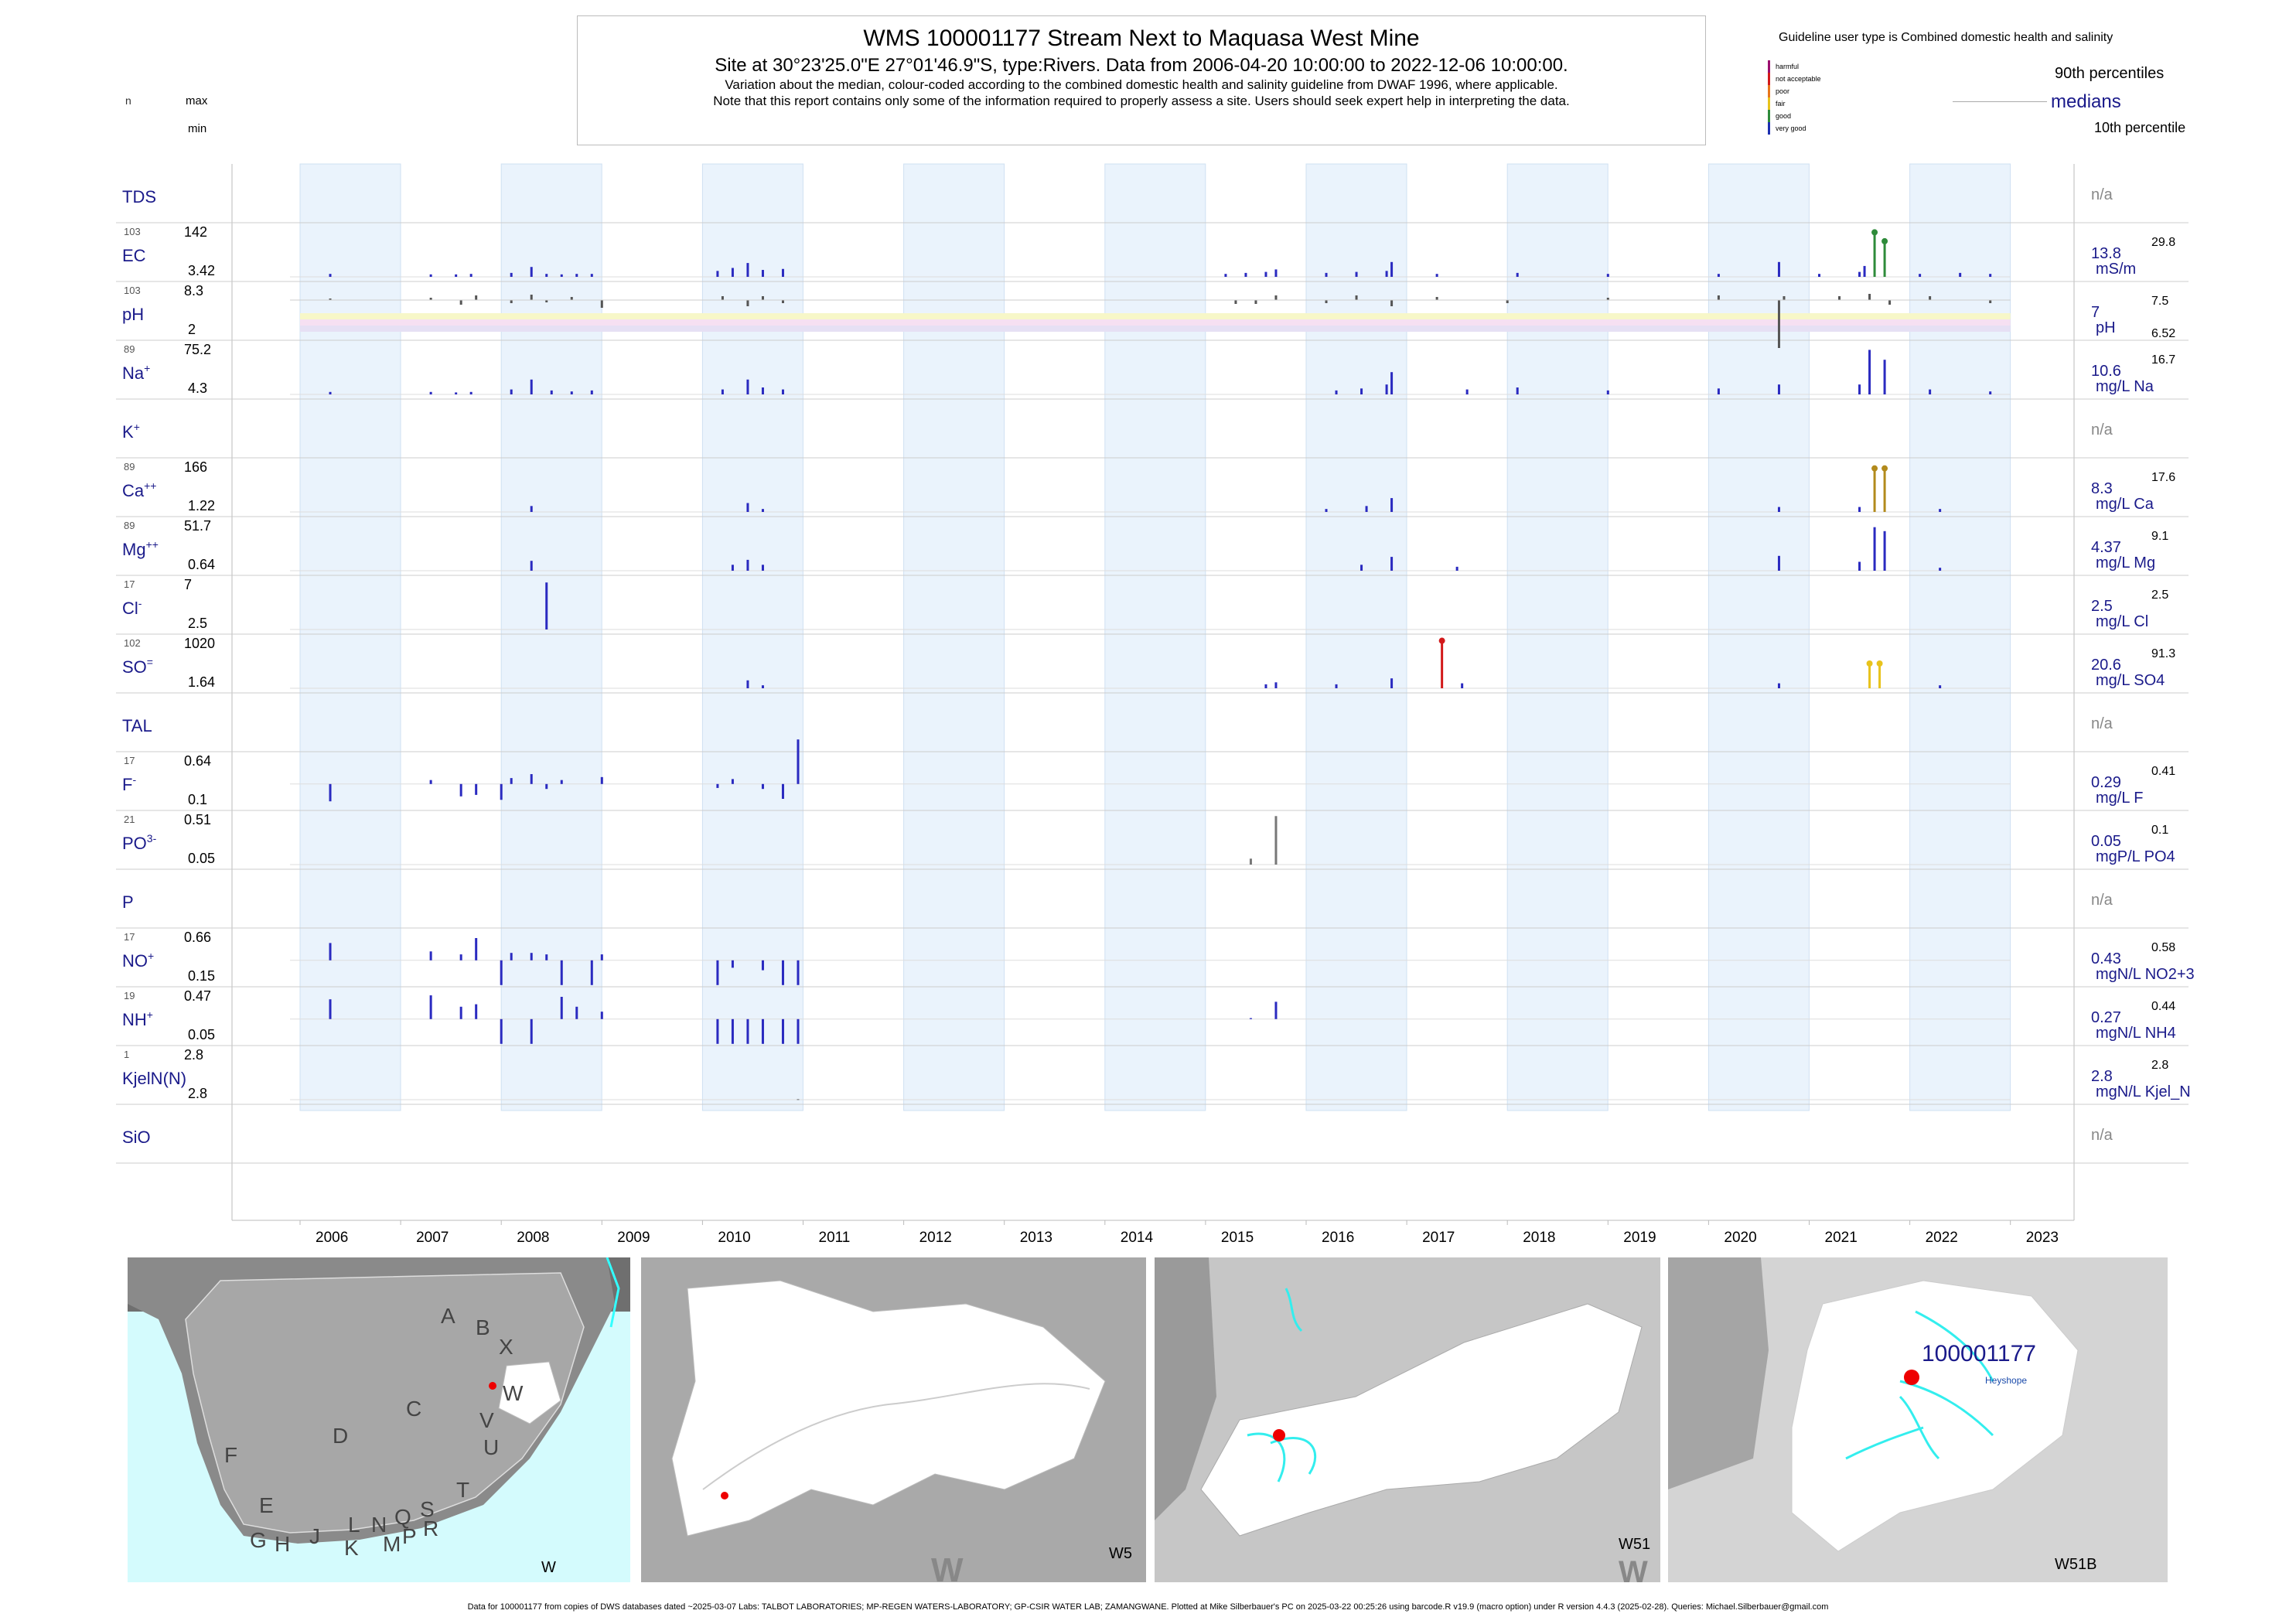 The image size is (2296, 1624). Describe the element at coordinates (2145, 974) in the screenshot. I see `row-unit: mgN/L NO2+3` at that location.